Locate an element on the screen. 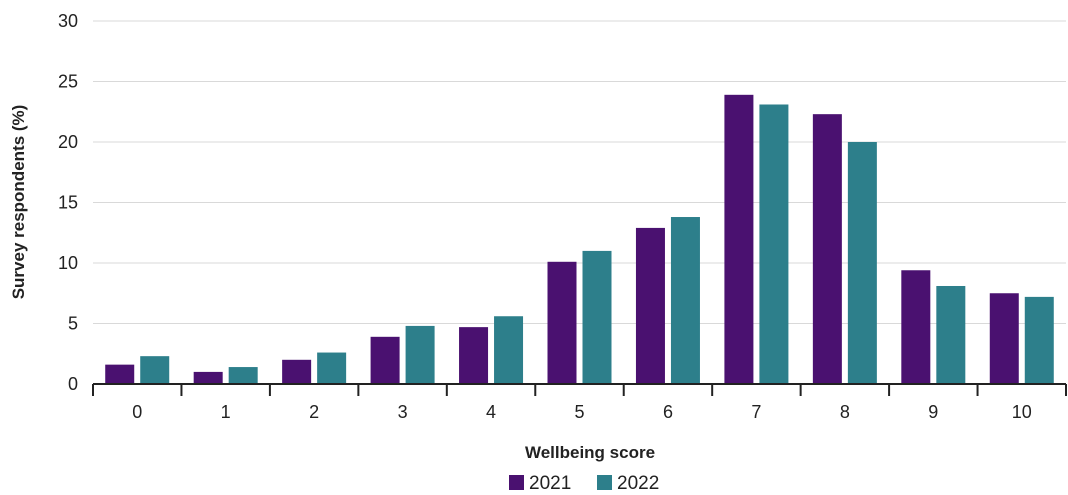  x-axis-title: Wellbeing score is located at coordinates (590, 452).